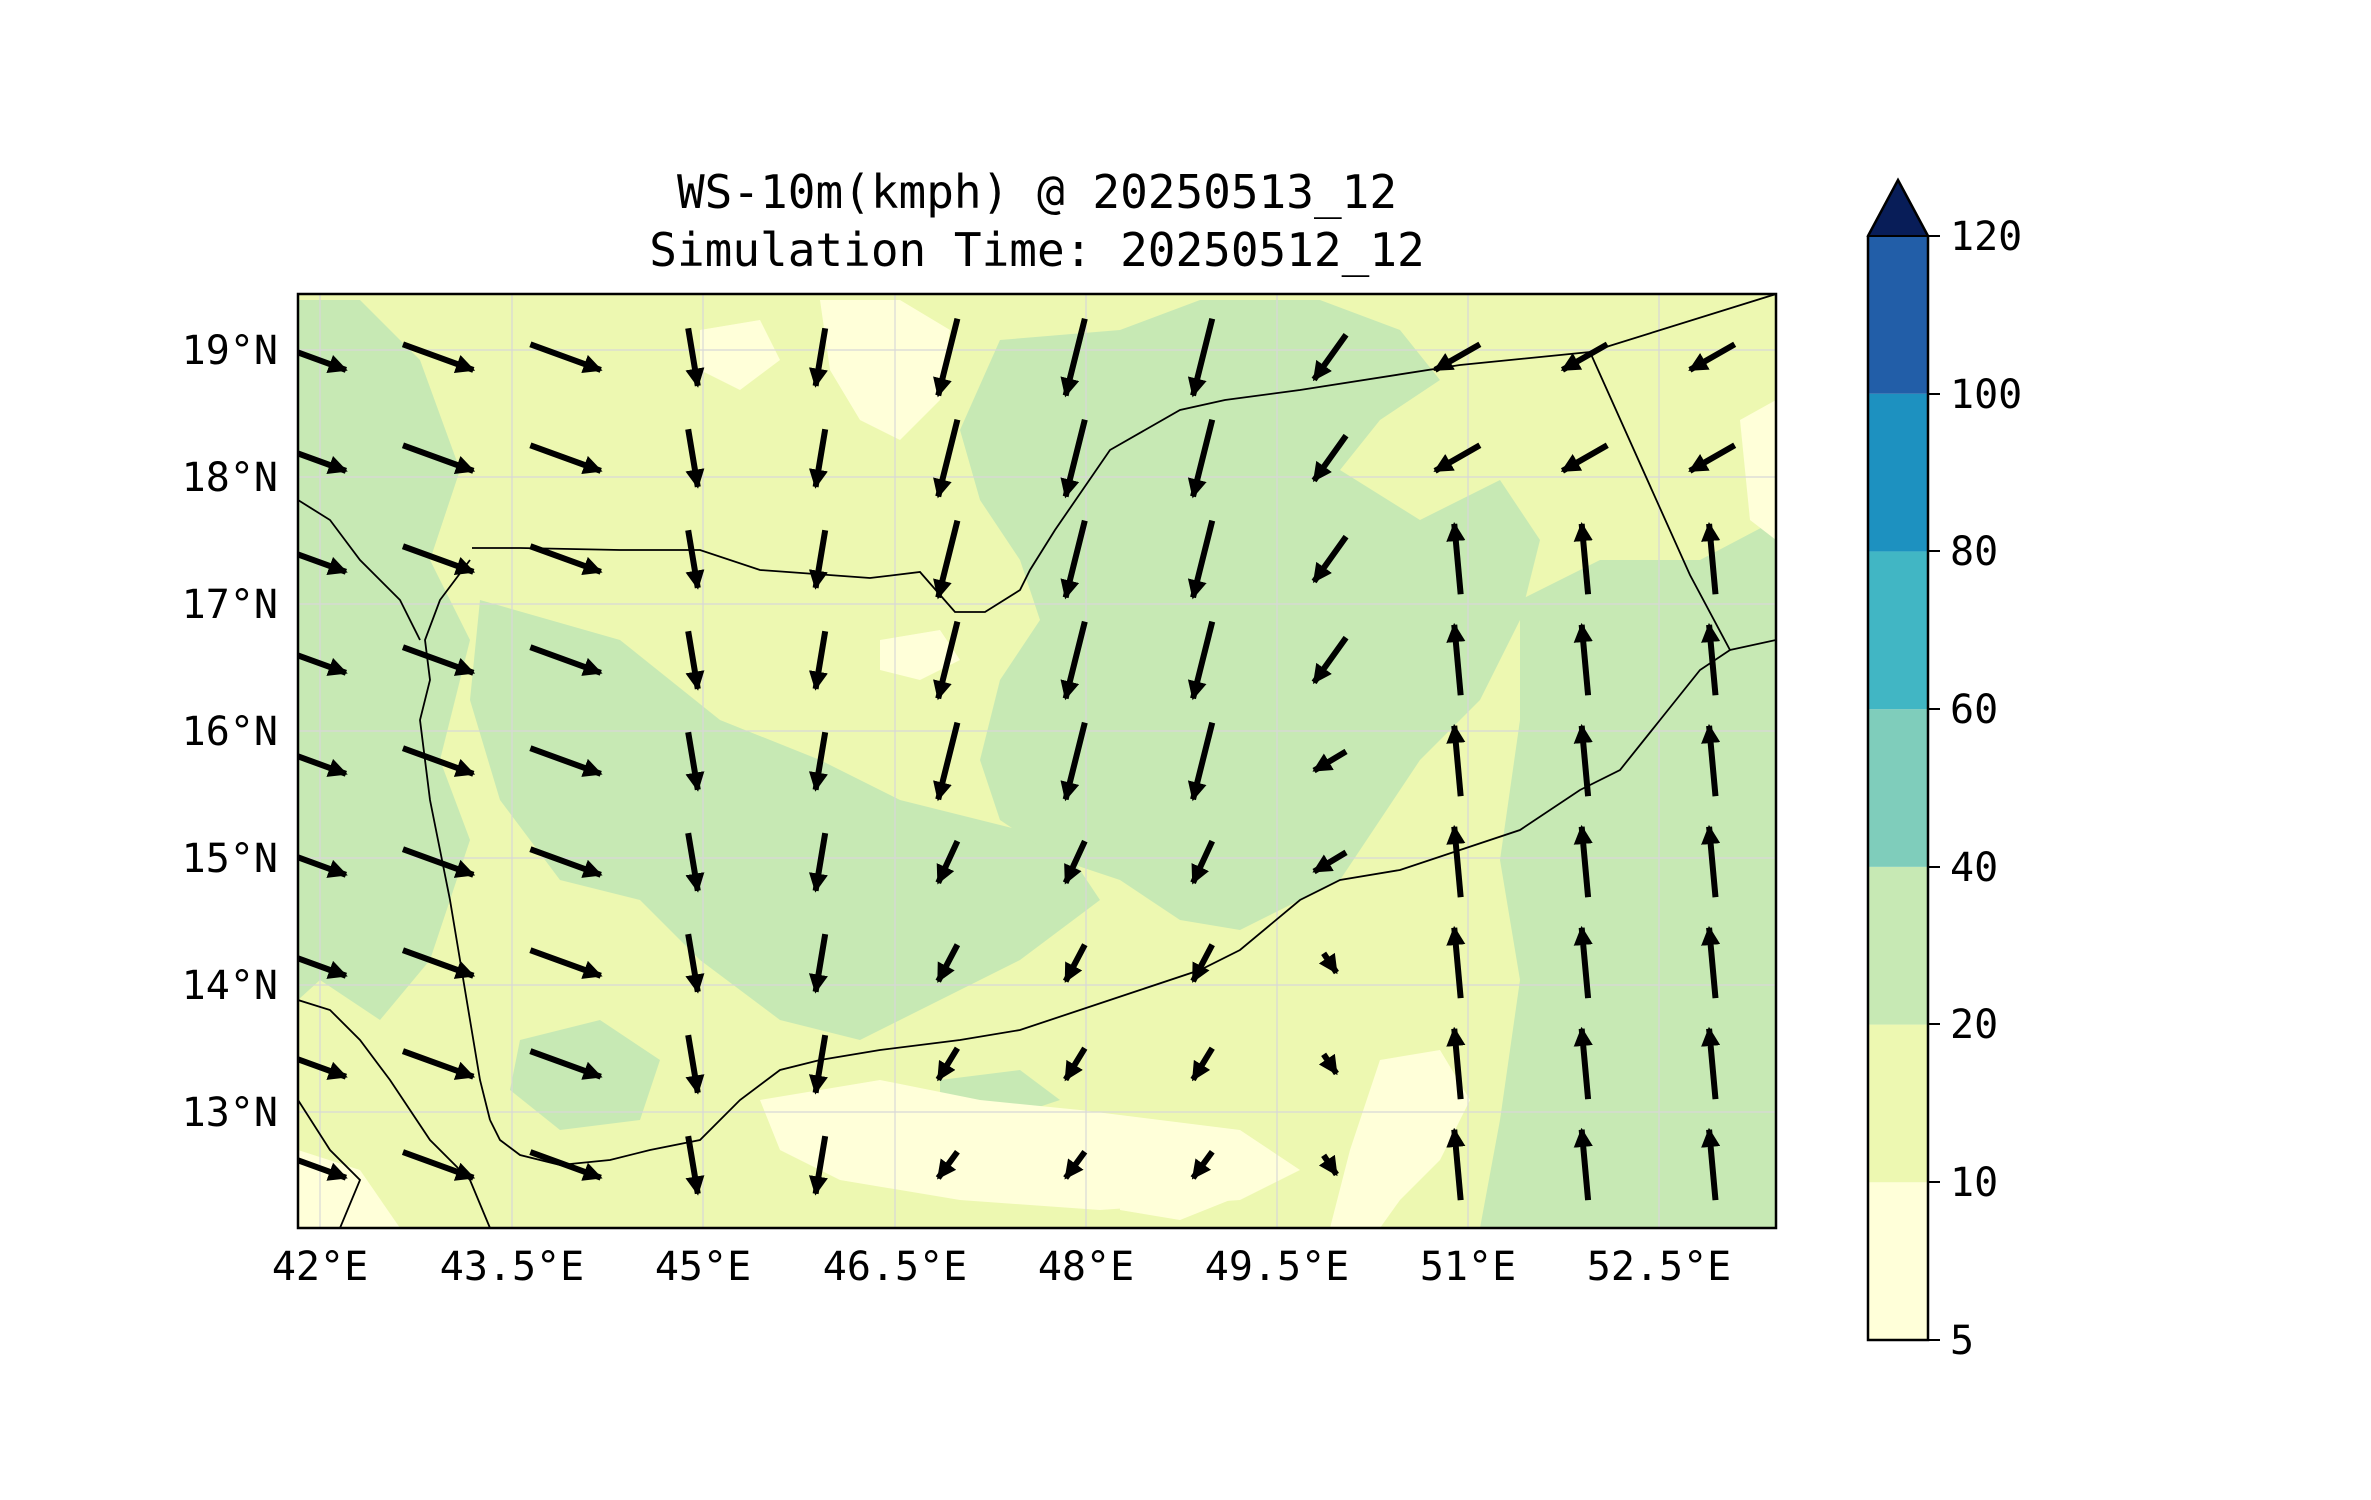 This screenshot has height=1500, width=2371. I want to click on y-tick-label: 14°N, so click(230, 986).